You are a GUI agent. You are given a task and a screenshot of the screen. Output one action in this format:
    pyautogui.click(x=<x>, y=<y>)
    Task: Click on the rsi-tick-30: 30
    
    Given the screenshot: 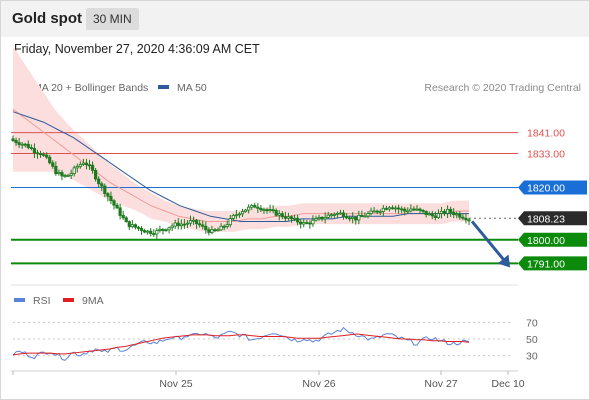 What is the action you would take?
    pyautogui.click(x=532, y=357)
    